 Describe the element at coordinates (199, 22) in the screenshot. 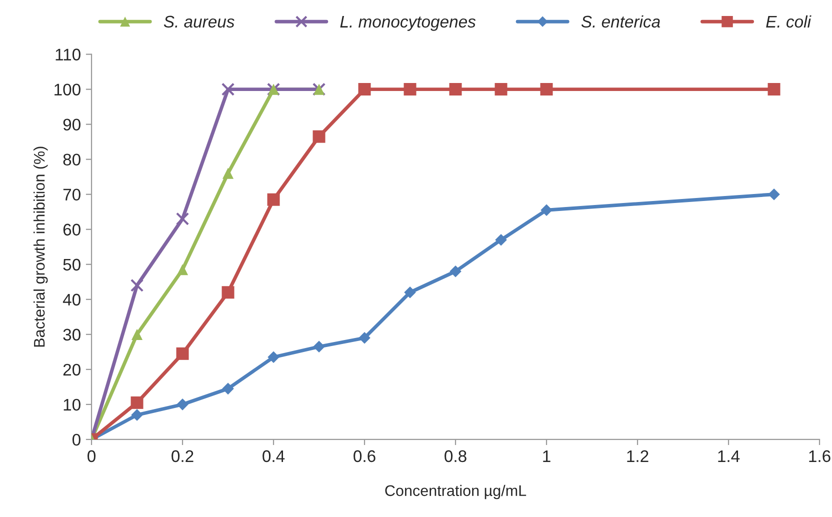

I see `legend-label: S. aureus` at that location.